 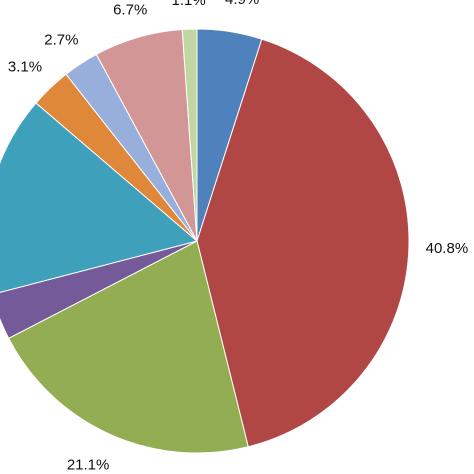 I want to click on data-label-slice-8: 6.7%, so click(x=130, y=9).